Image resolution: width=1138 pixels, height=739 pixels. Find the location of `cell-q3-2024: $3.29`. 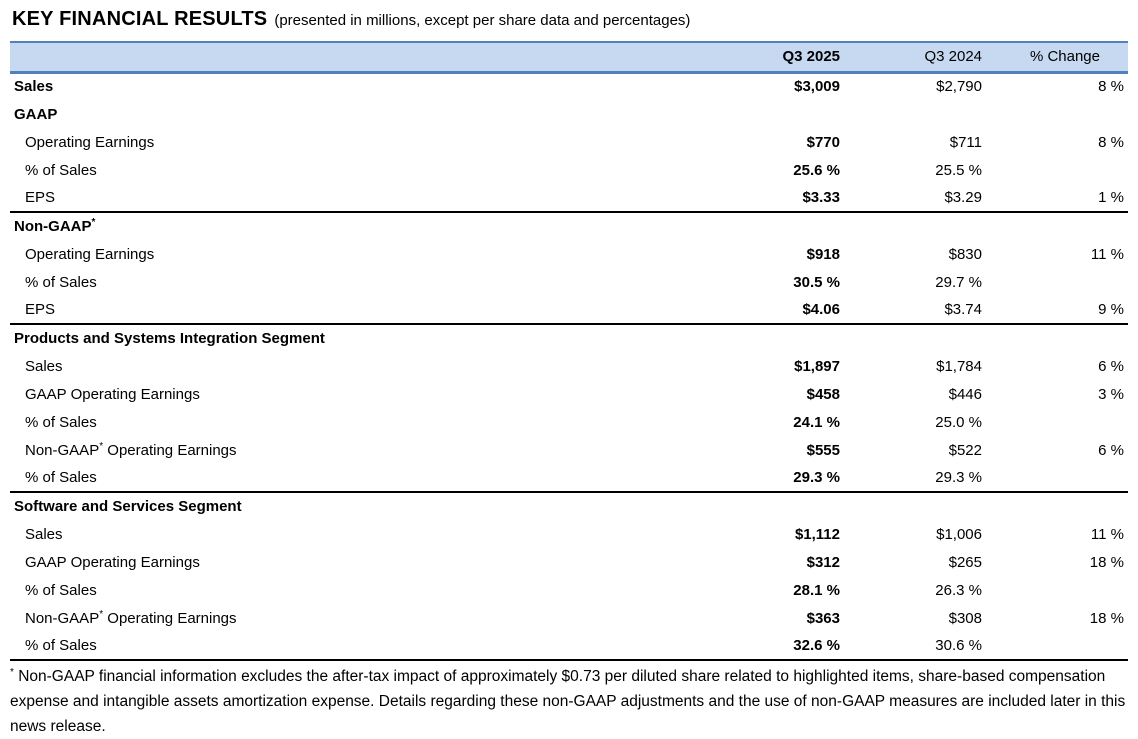

cell-q3-2024: $3.29 is located at coordinates (921, 198).